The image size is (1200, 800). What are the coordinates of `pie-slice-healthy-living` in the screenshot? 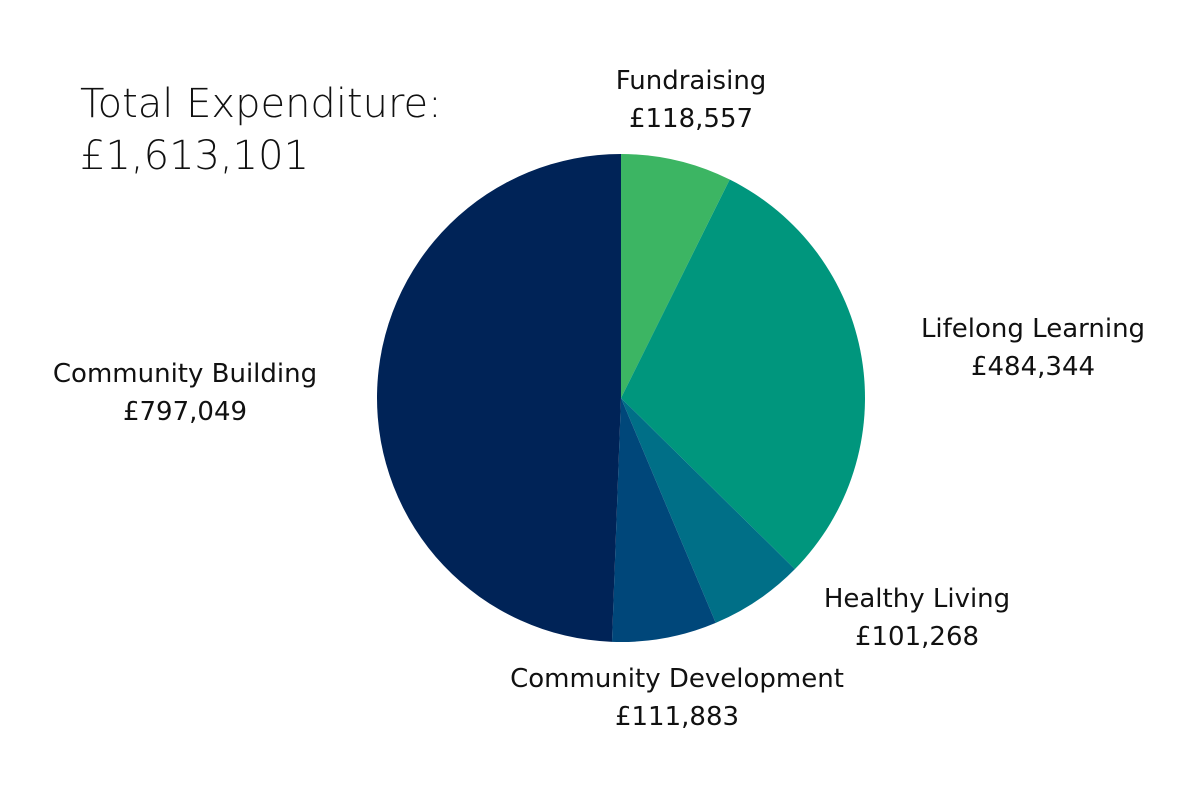 It's located at (708, 510).